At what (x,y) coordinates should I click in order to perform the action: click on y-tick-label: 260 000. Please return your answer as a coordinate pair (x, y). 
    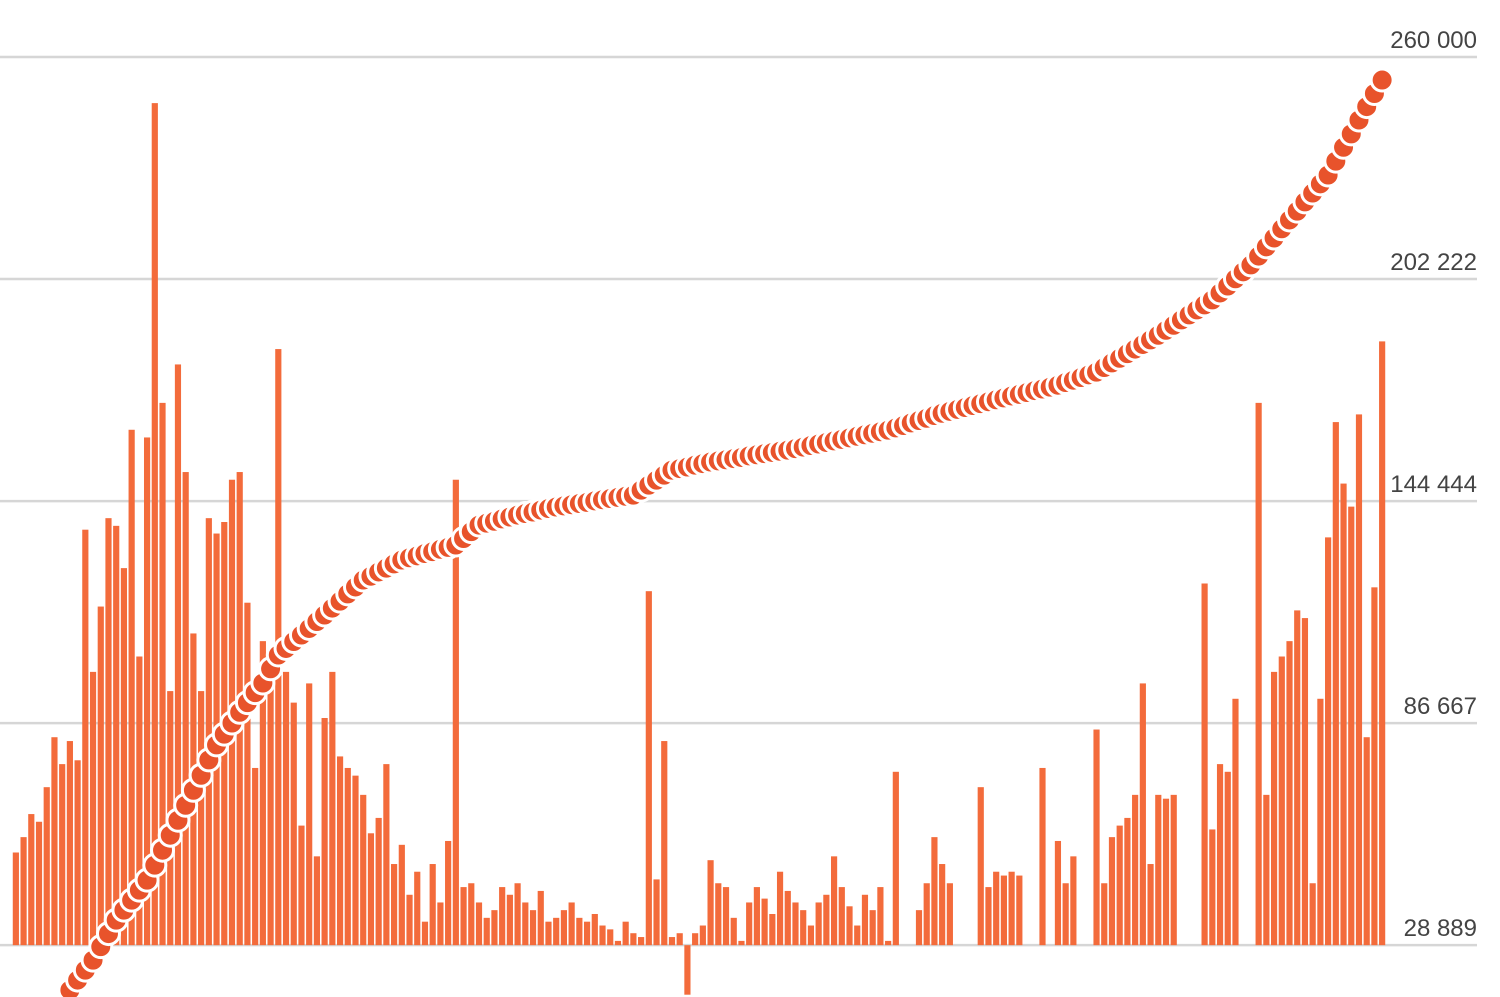
    Looking at the image, I should click on (1433, 40).